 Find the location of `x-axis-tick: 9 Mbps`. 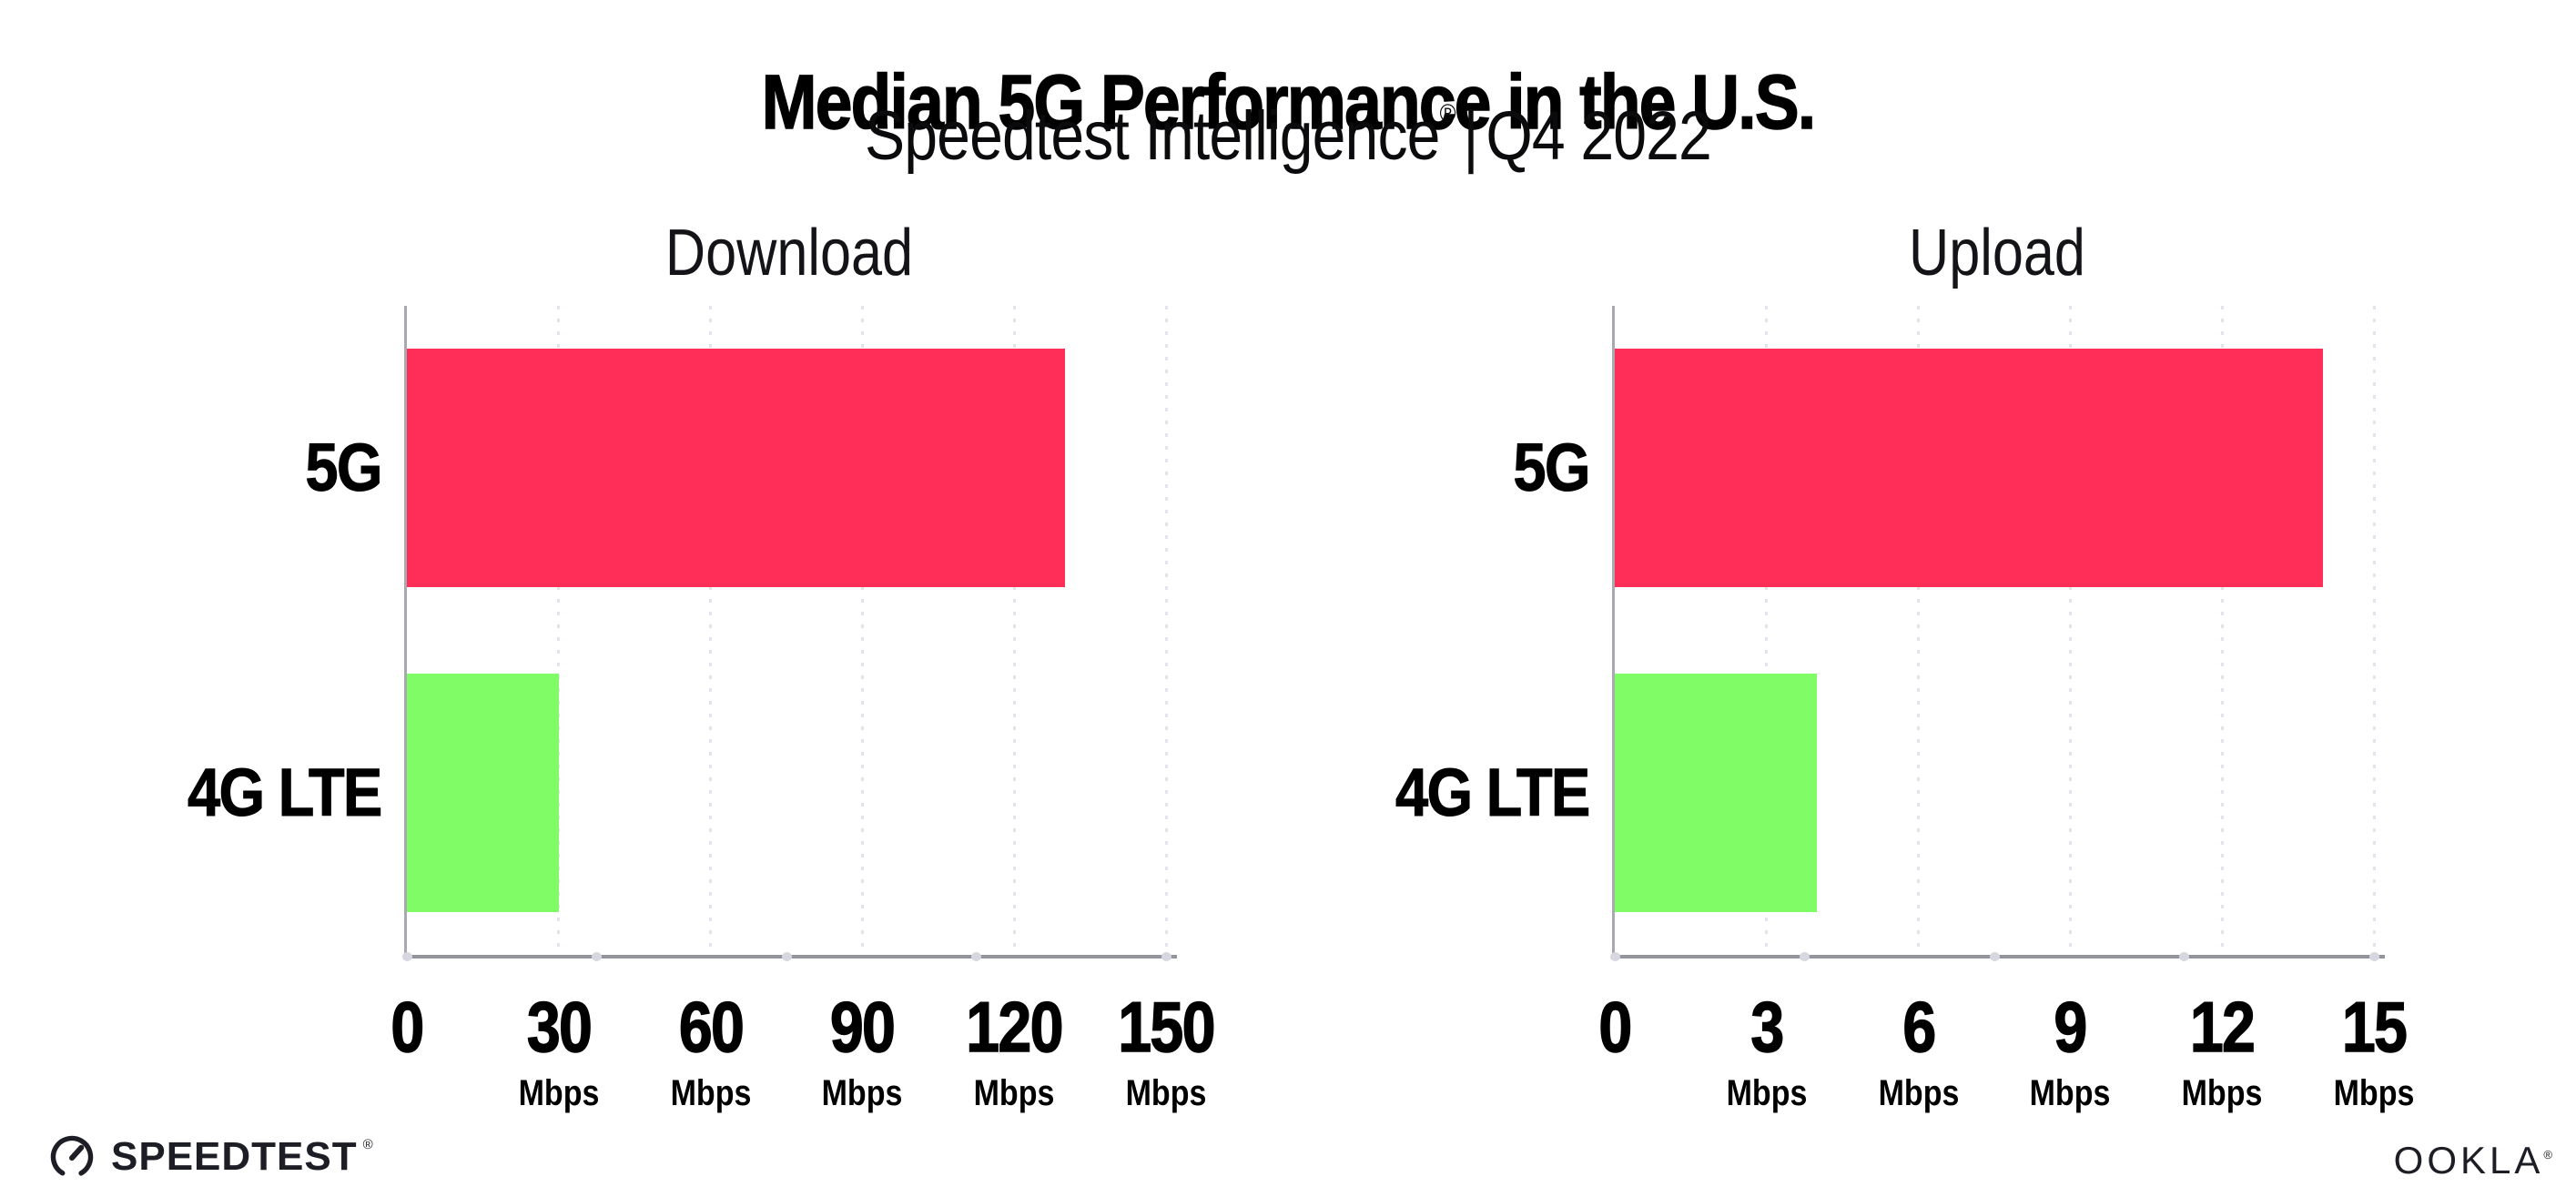

x-axis-tick: 9 Mbps is located at coordinates (2070, 1050).